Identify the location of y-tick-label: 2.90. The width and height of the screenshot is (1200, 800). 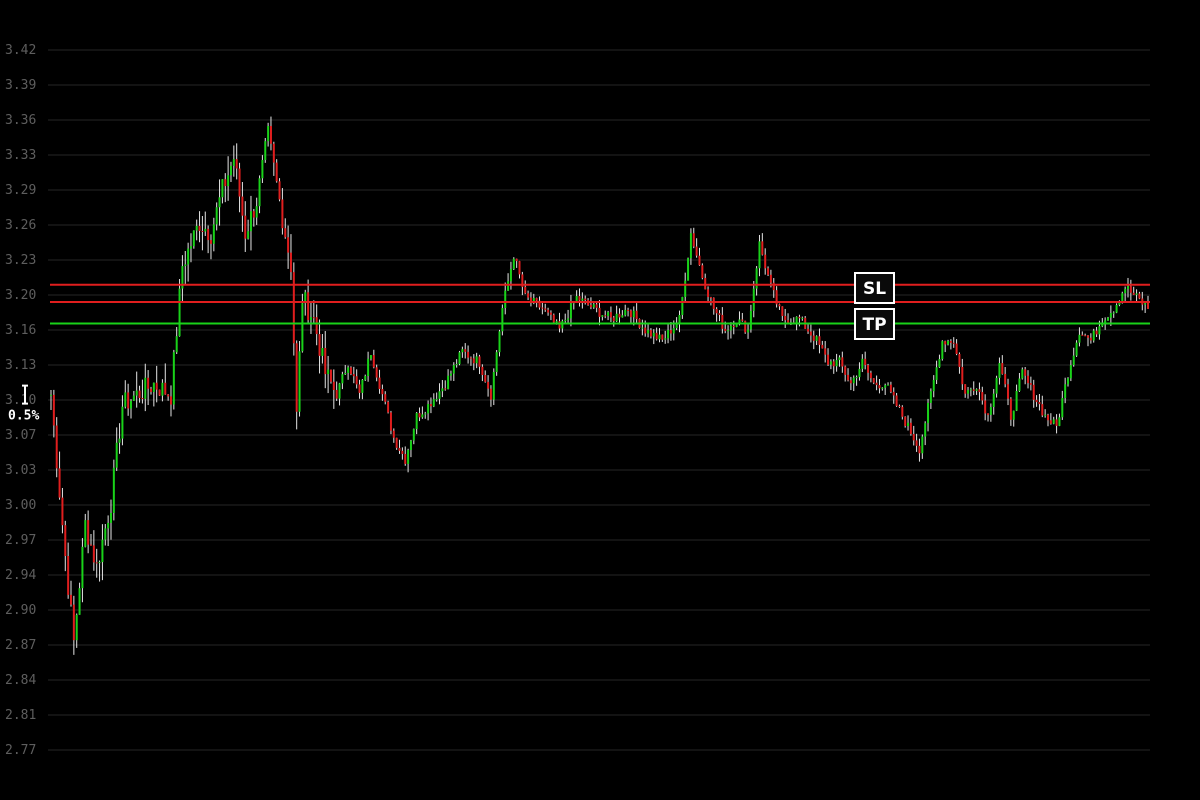
(20, 610).